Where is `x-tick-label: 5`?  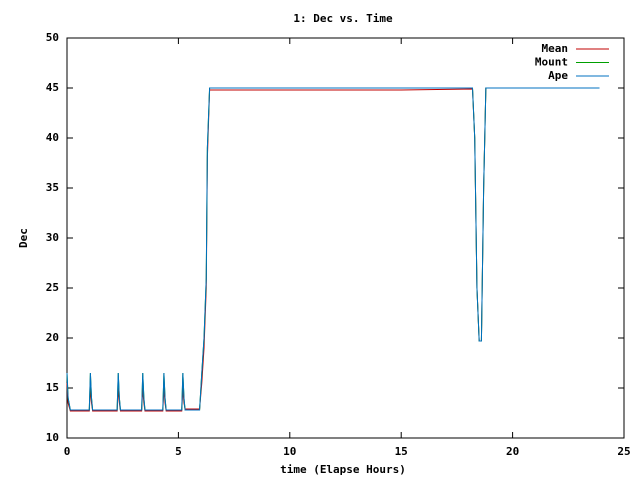
x-tick-label: 5 is located at coordinates (178, 451).